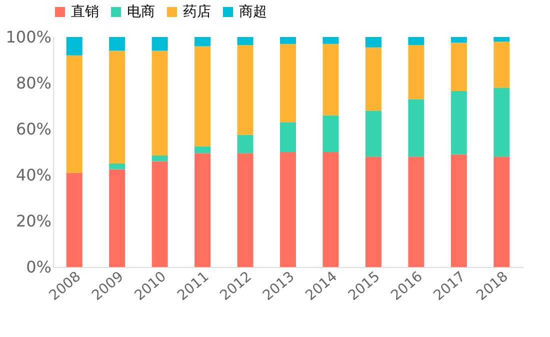 This screenshot has height=337, width=550. I want to click on y-tick-label: 80%, so click(34, 83).